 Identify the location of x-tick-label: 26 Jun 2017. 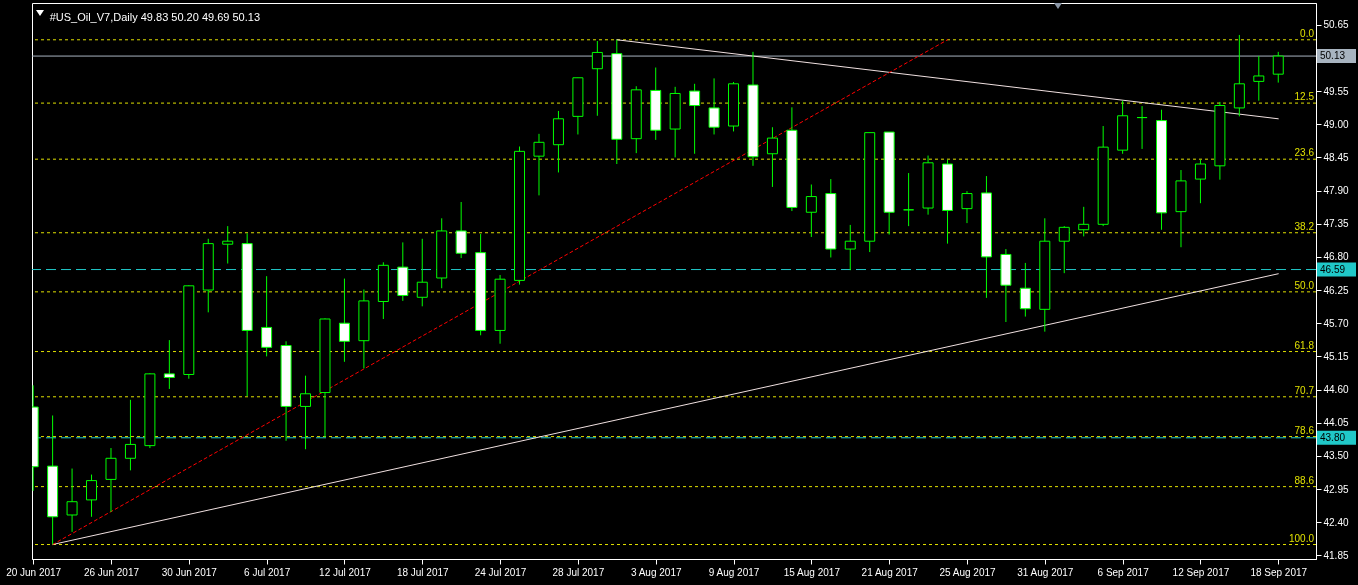
(111, 572).